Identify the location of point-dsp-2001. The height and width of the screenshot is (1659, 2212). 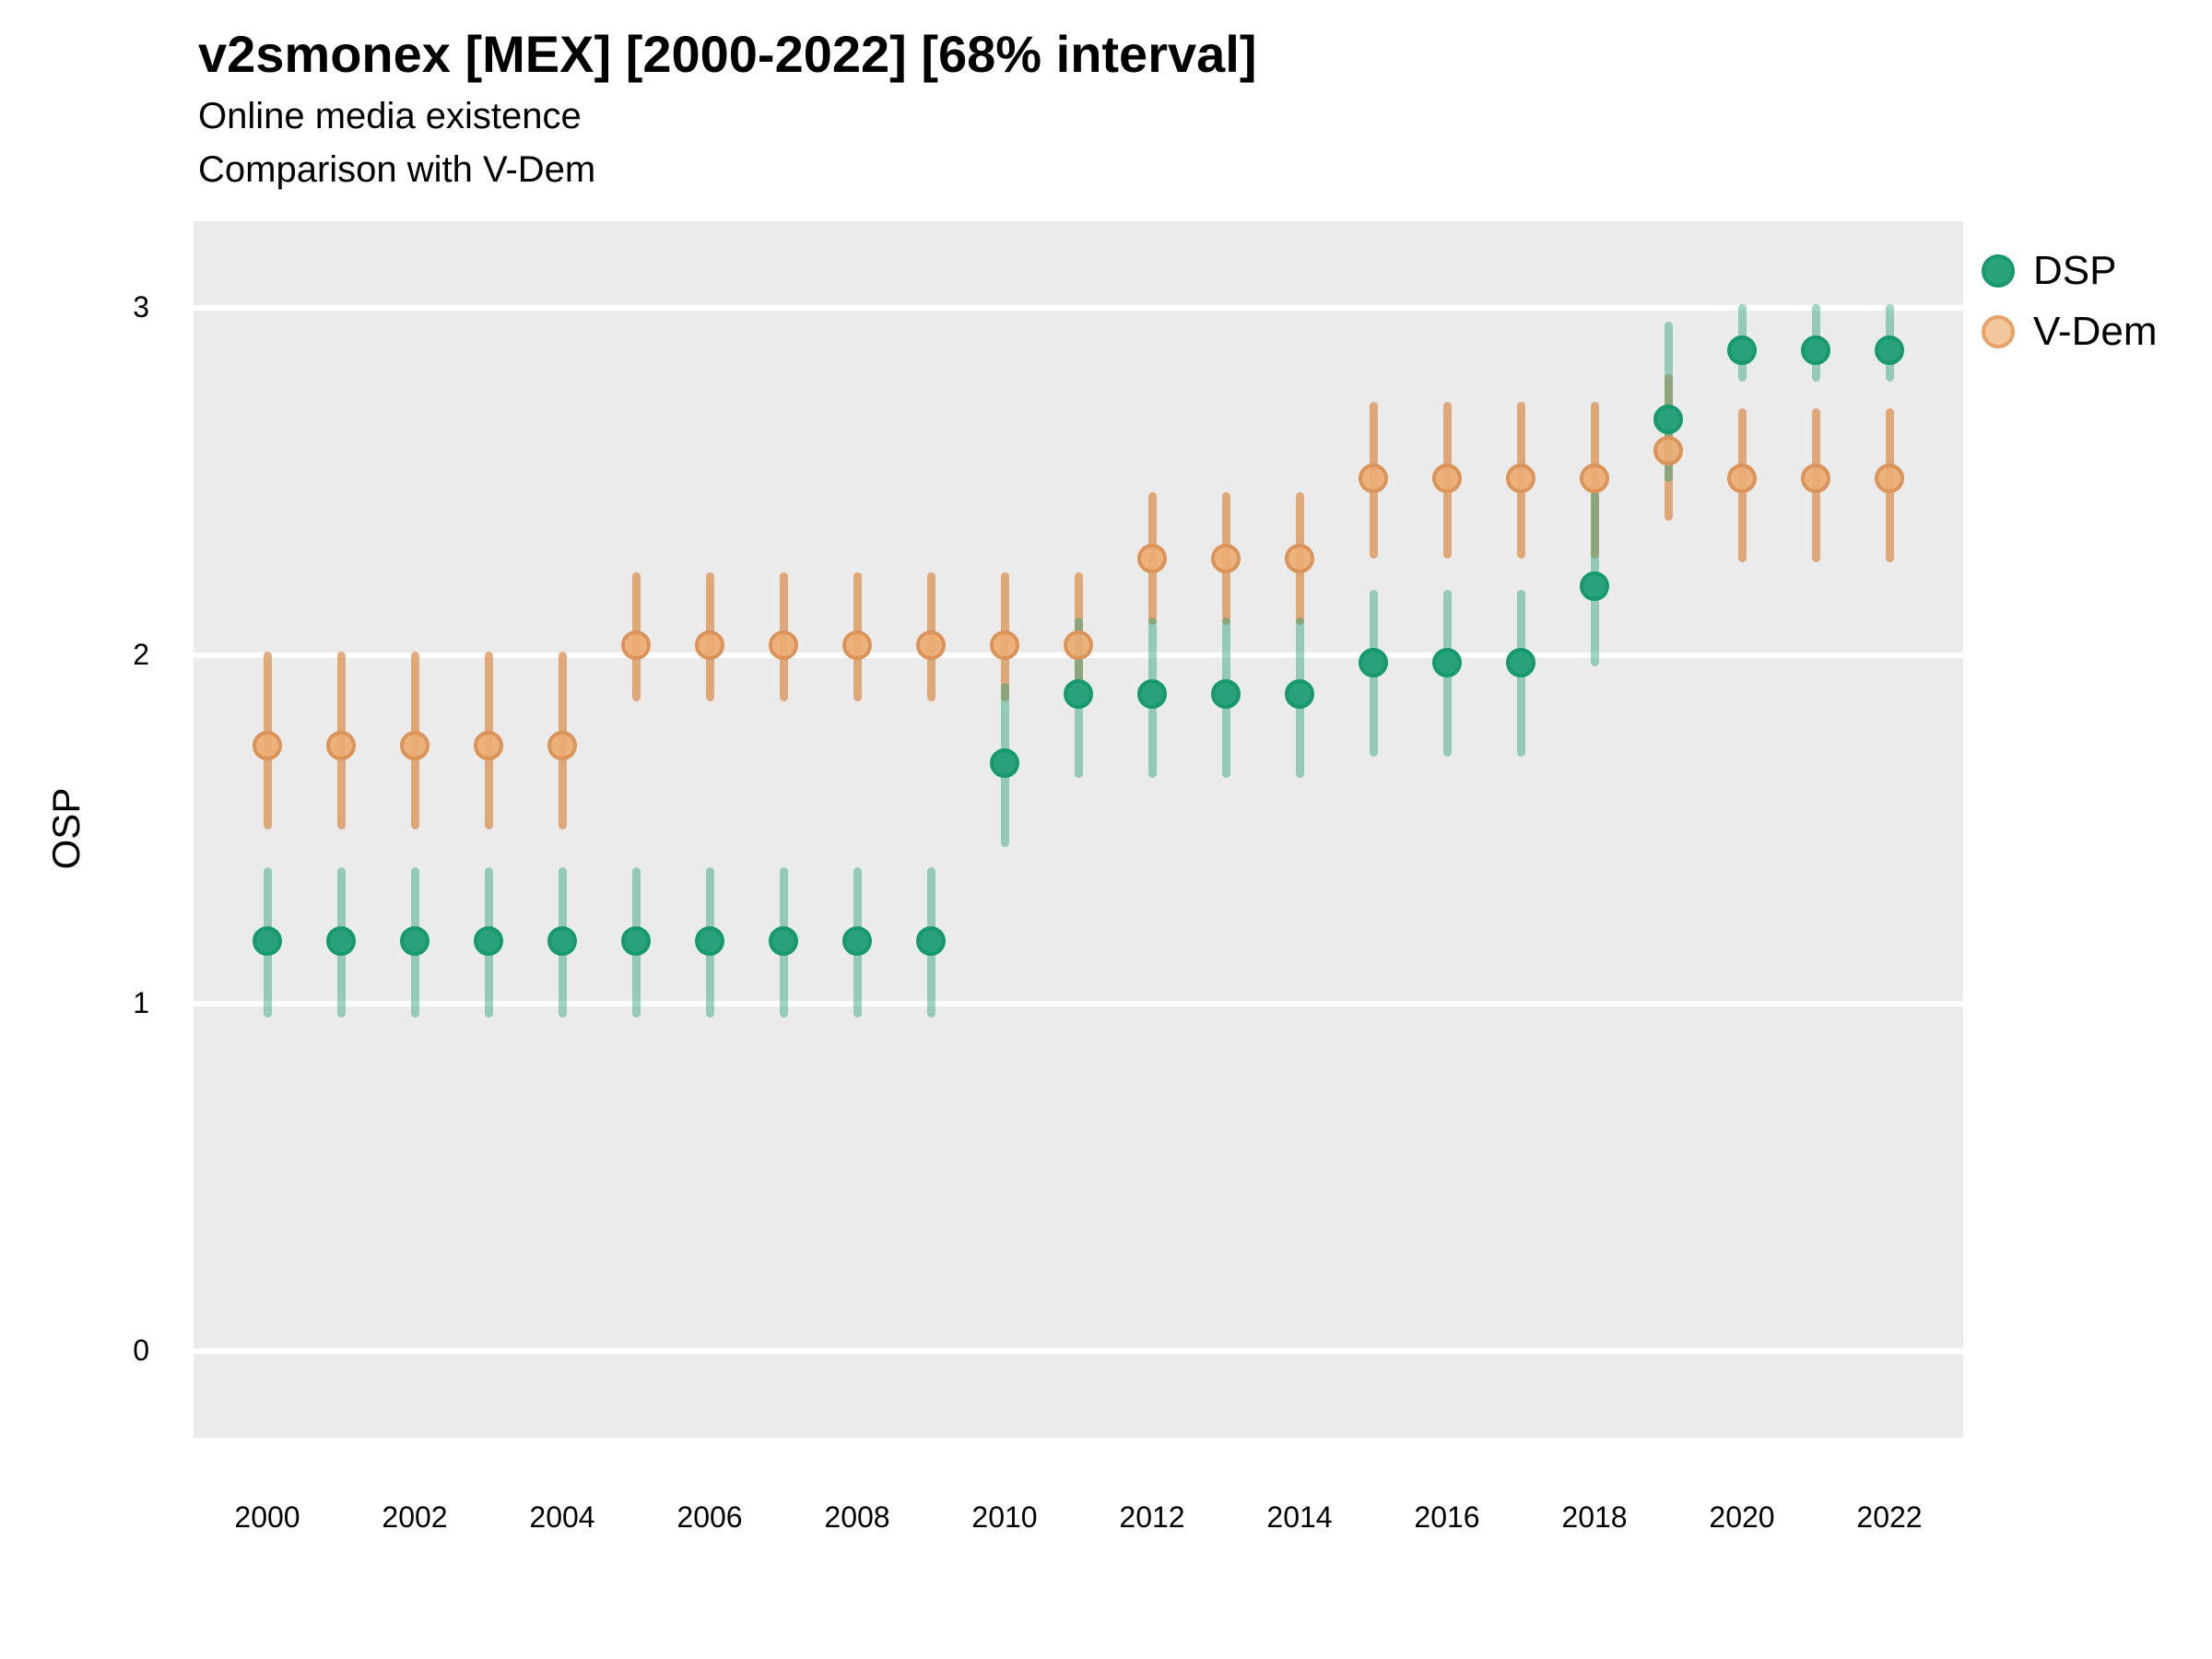
(341, 940).